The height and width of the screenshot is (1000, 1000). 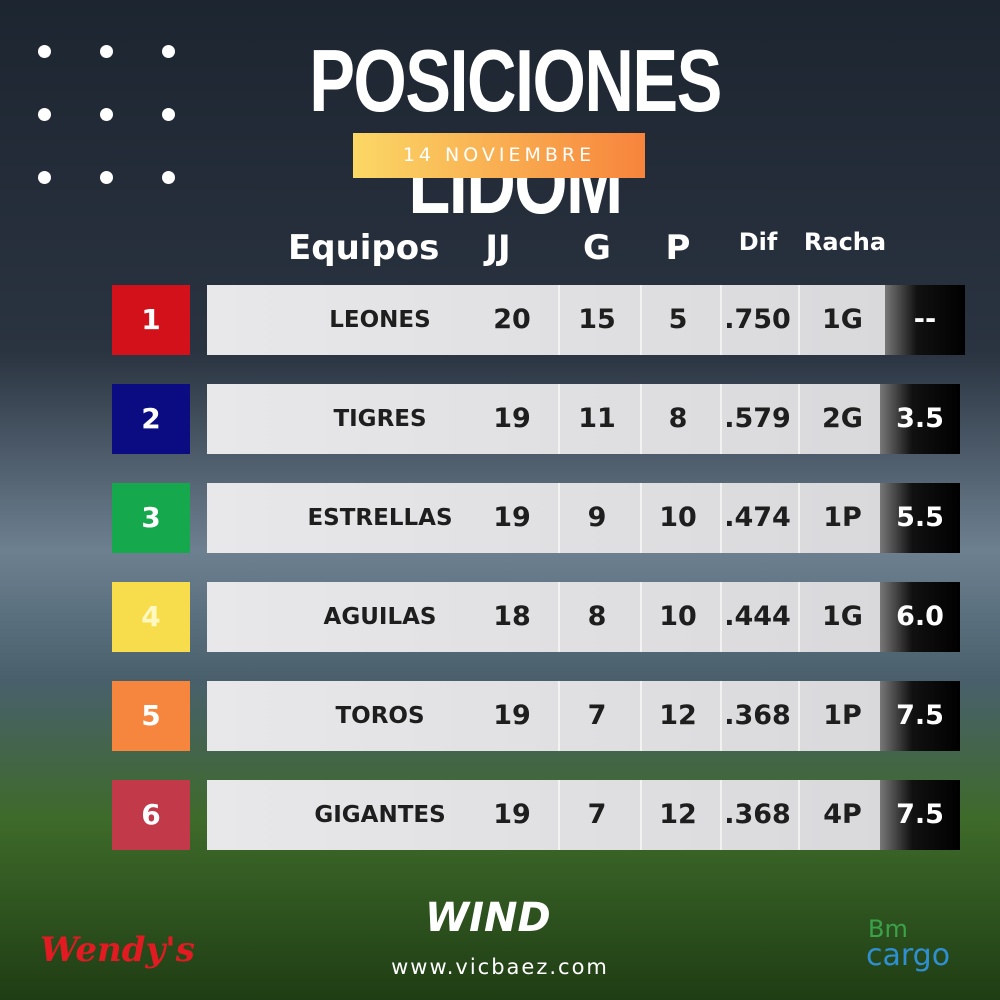 What do you see at coordinates (678, 319) in the screenshot?
I see `table-cell: 5` at bounding box center [678, 319].